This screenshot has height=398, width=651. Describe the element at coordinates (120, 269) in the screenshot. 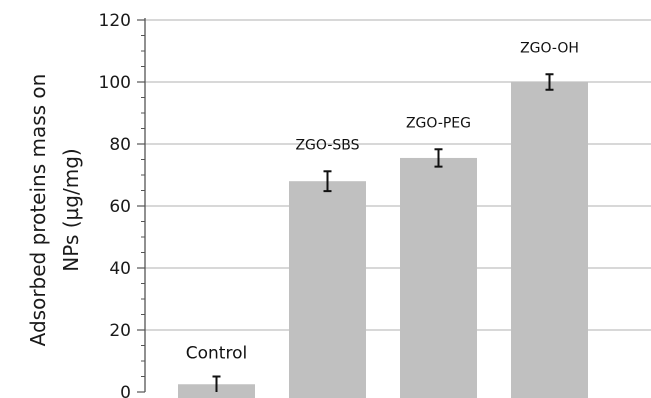

I see `y-tick-label: 40` at that location.